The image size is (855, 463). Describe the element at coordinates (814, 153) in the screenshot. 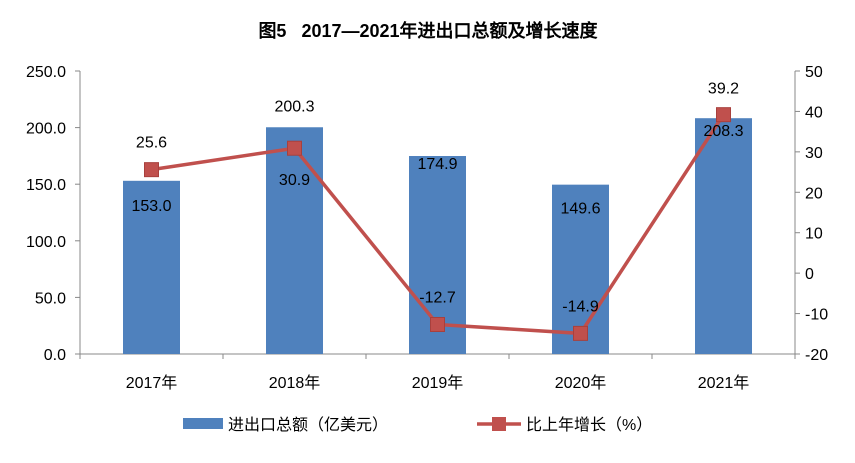

I see `right-tick-label: 30` at that location.